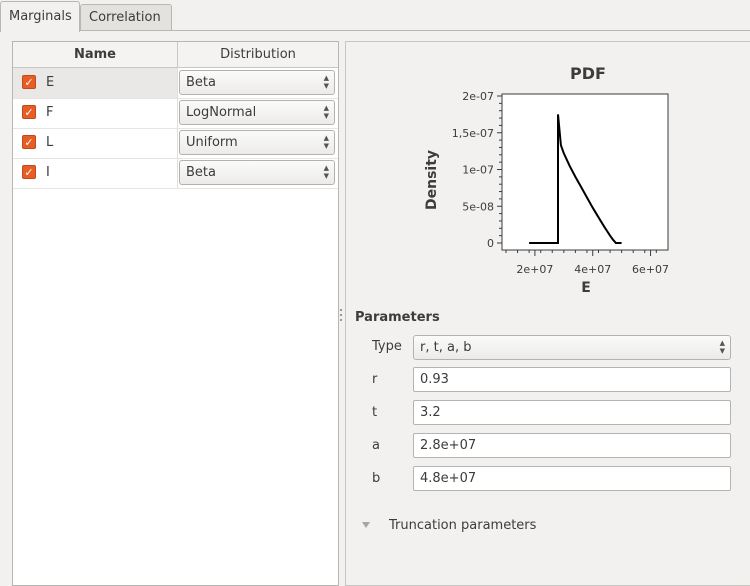 The width and height of the screenshot is (750, 586). Describe the element at coordinates (257, 142) in the screenshot. I see `distribution-select: Uniform ▲ ▼` at that location.